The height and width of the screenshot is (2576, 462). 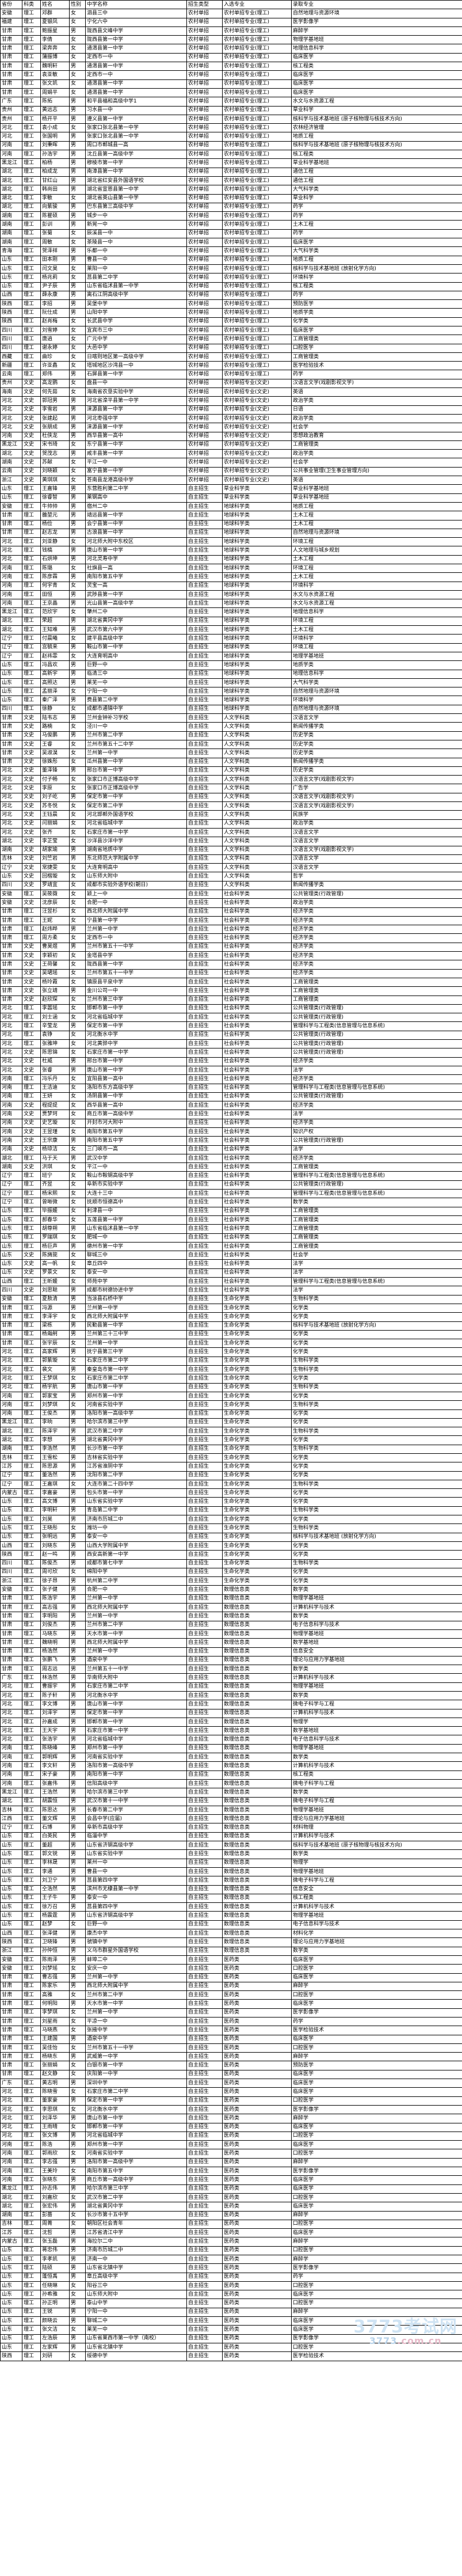 What do you see at coordinates (136, 102) in the screenshot?
I see `cell-school: 和平县福和高级中学1` at bounding box center [136, 102].